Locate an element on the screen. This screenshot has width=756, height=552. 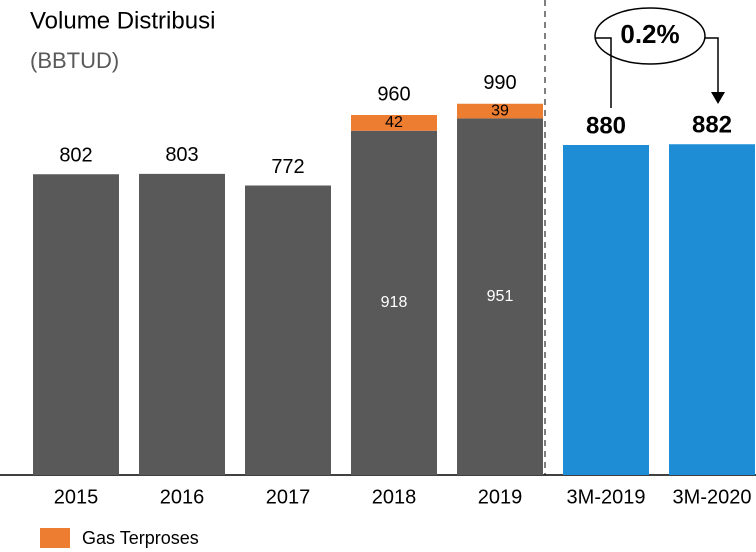
x-tick-label: 2016 is located at coordinates (182, 497).